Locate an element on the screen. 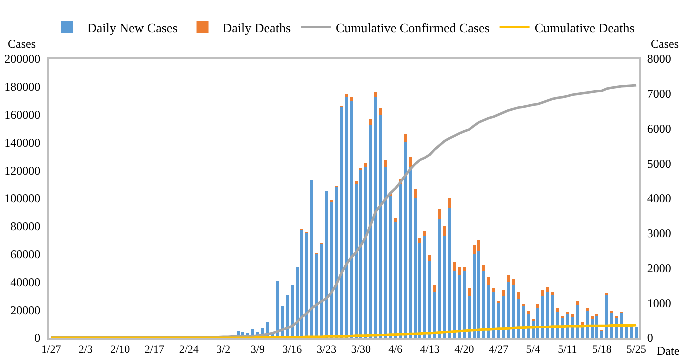  y2-tick-label: 1000 is located at coordinates (659, 303).